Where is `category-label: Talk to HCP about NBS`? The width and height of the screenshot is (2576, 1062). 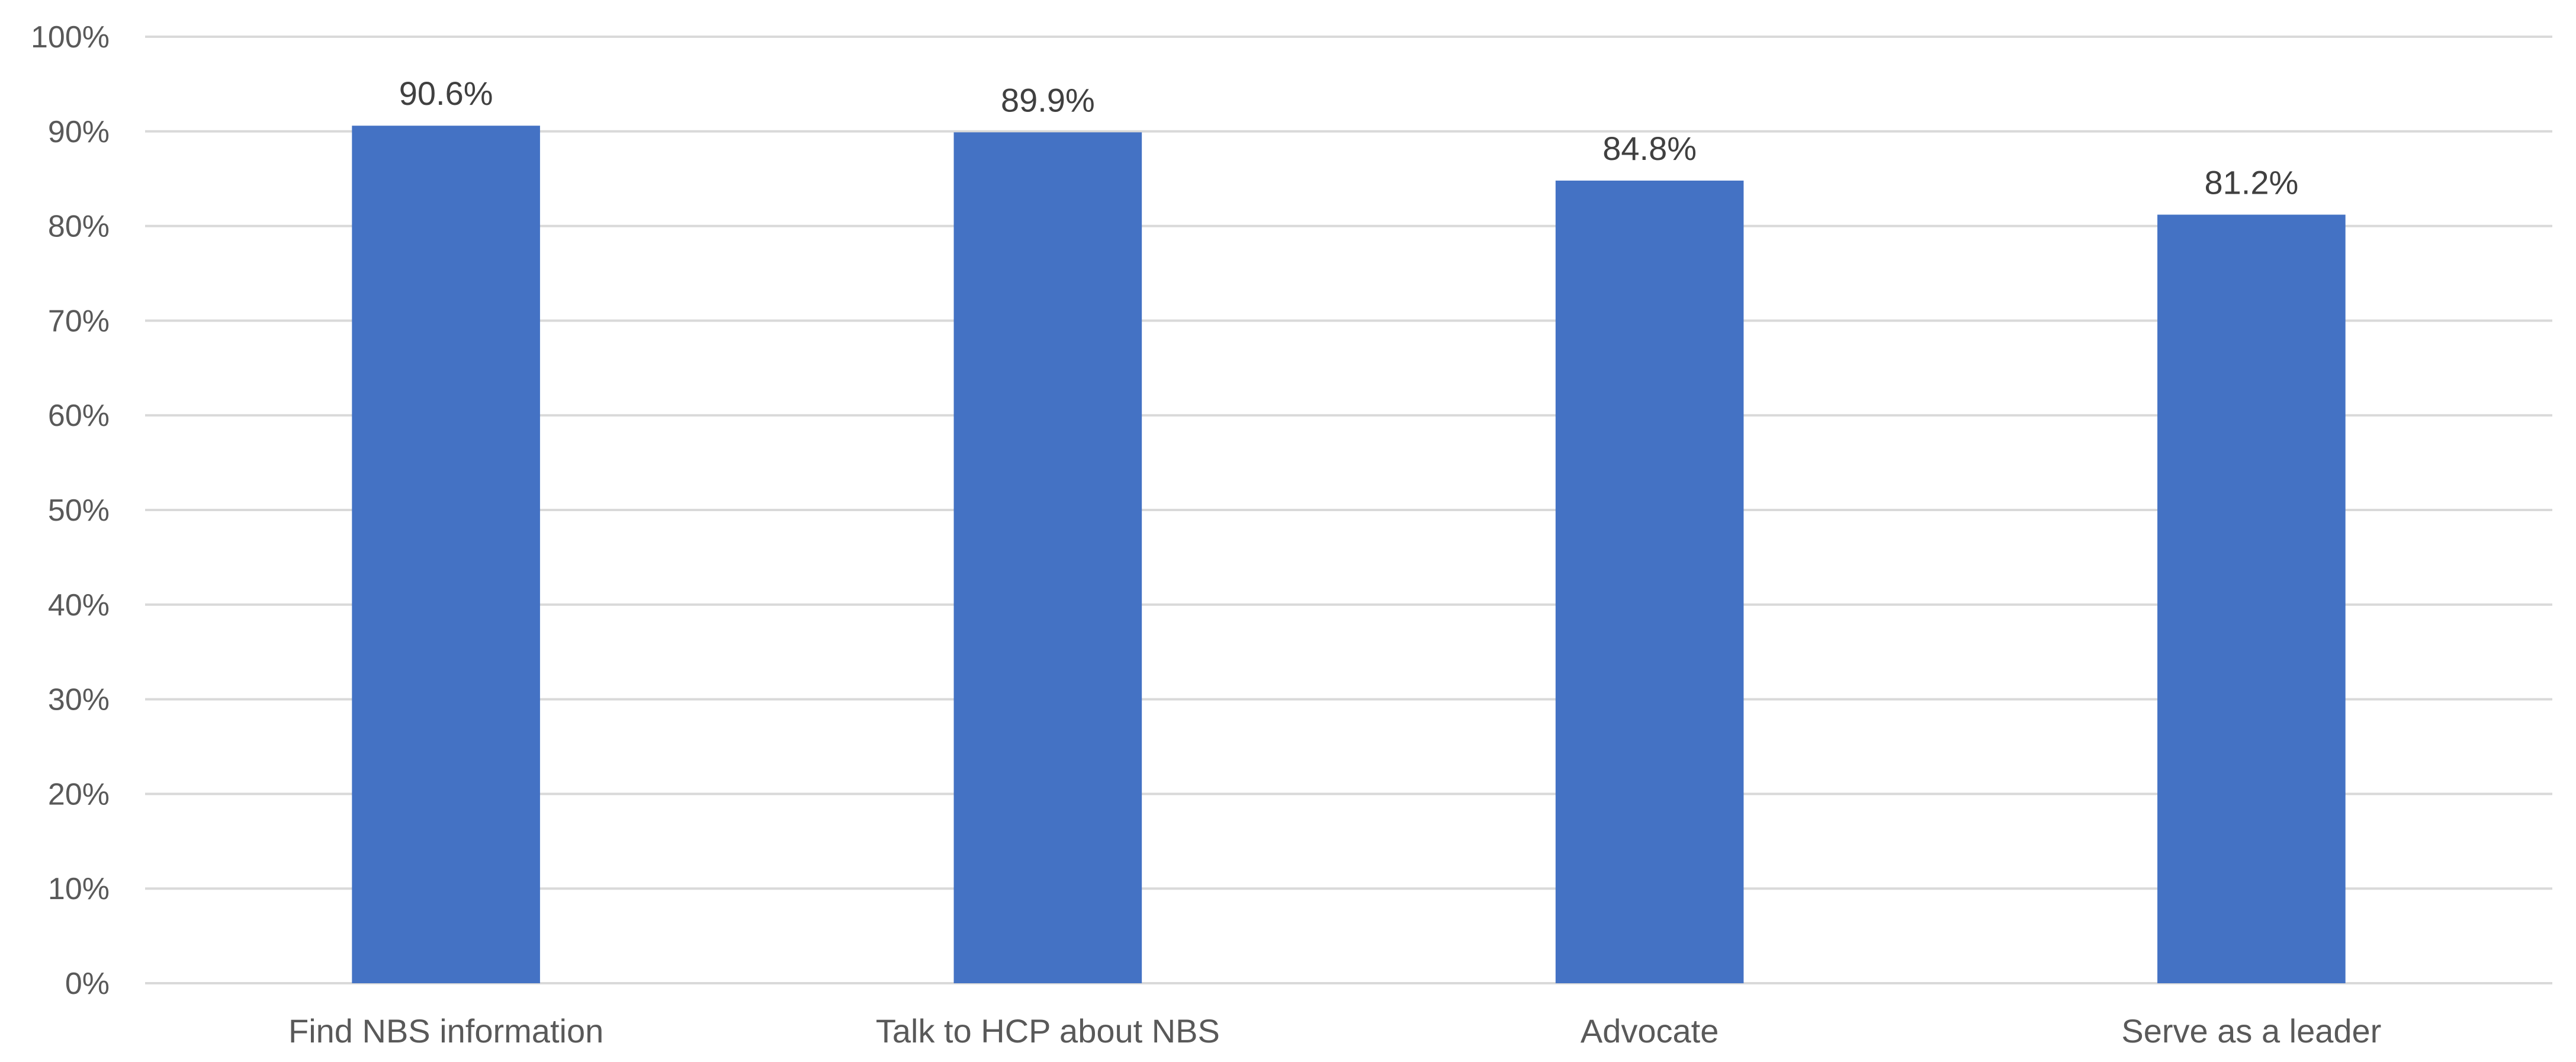
category-label: Talk to HCP about NBS is located at coordinates (1048, 1031).